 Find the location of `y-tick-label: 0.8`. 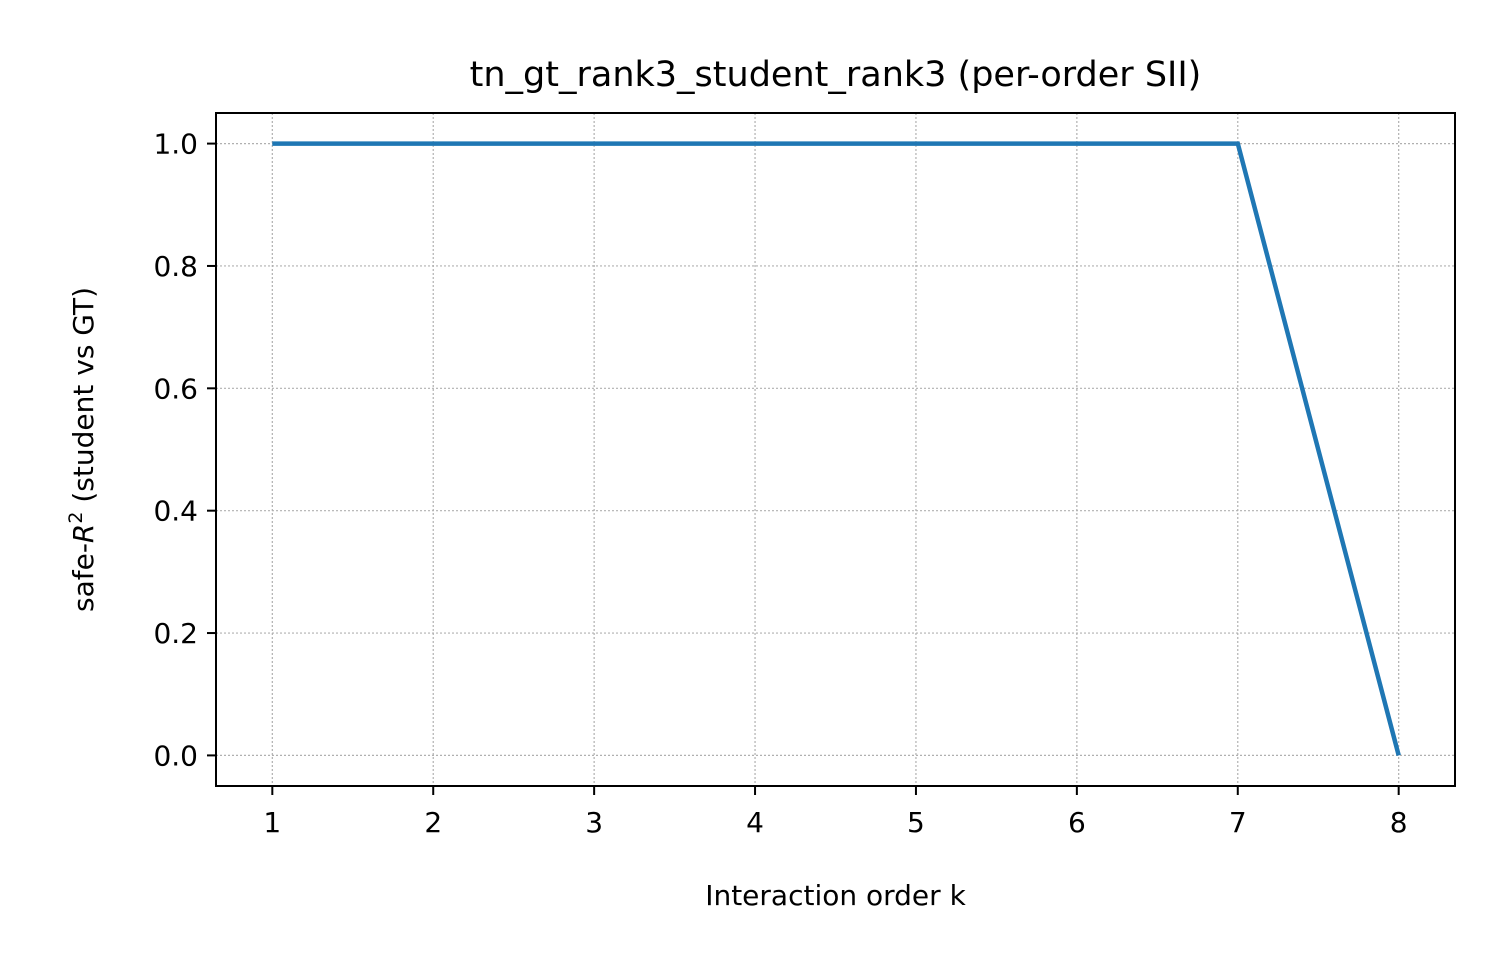

y-tick-label: 0.8 is located at coordinates (175, 266).